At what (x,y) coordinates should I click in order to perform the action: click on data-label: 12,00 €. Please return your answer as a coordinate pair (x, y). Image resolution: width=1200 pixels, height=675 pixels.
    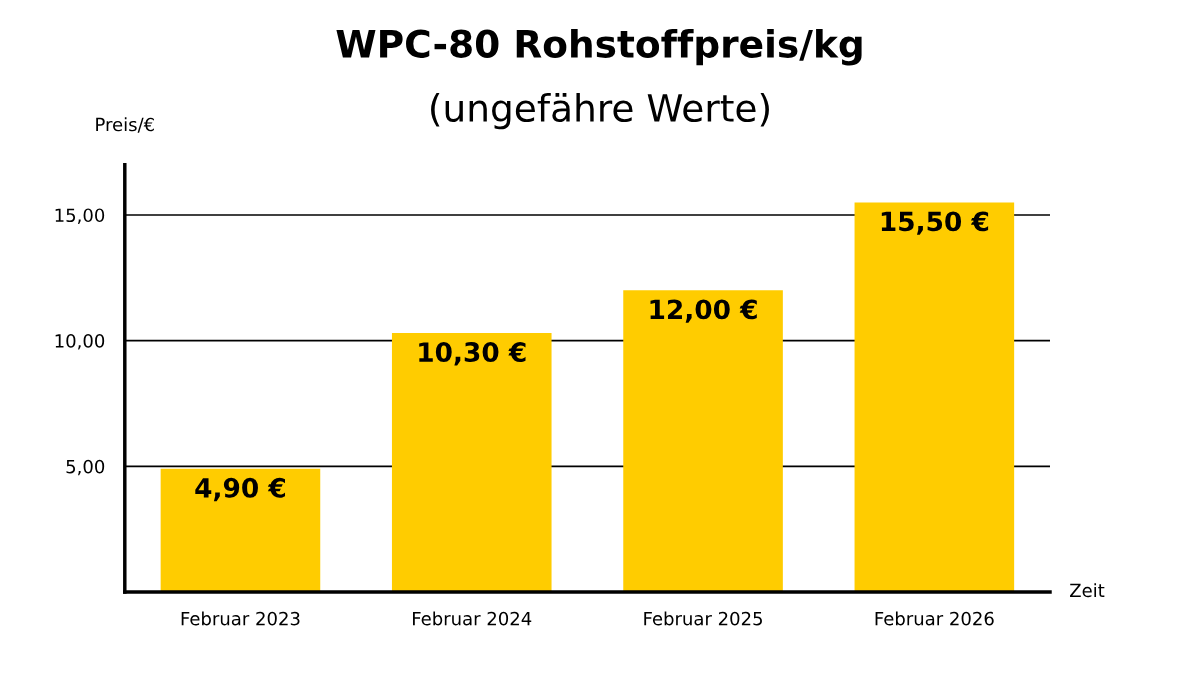
    Looking at the image, I should click on (703, 311).